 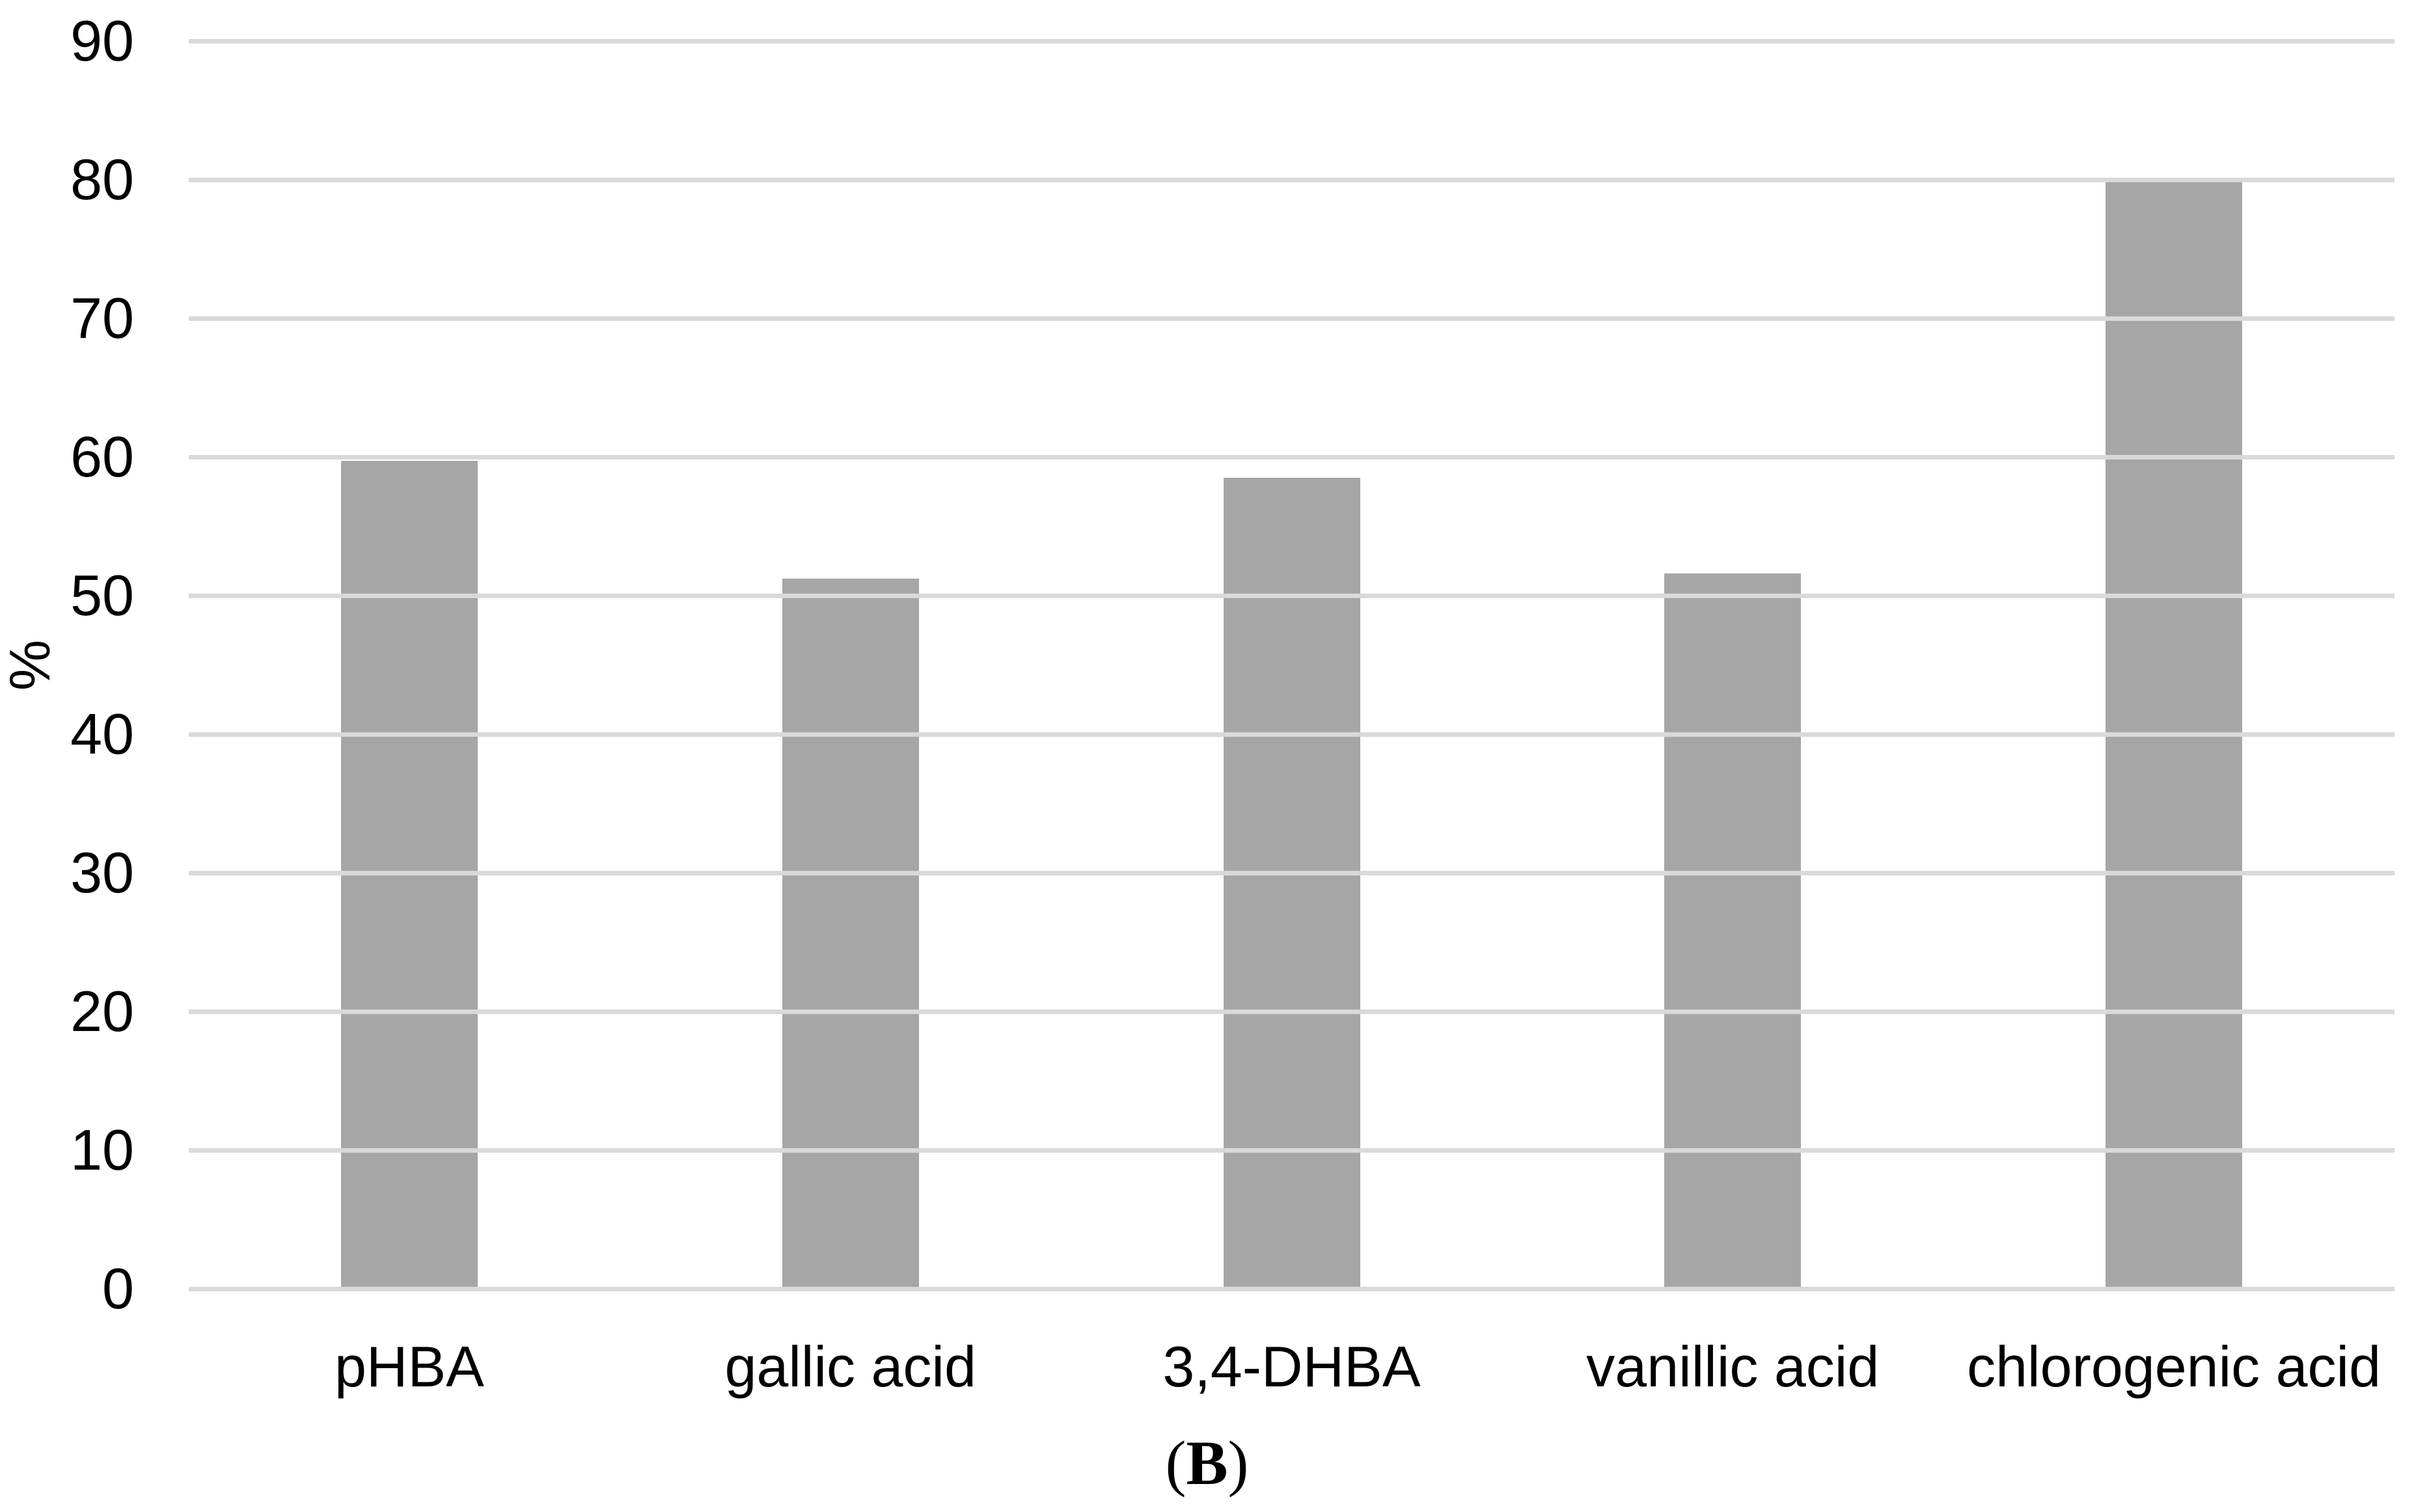 I want to click on y-tick-label-90: 90, so click(x=102, y=40).